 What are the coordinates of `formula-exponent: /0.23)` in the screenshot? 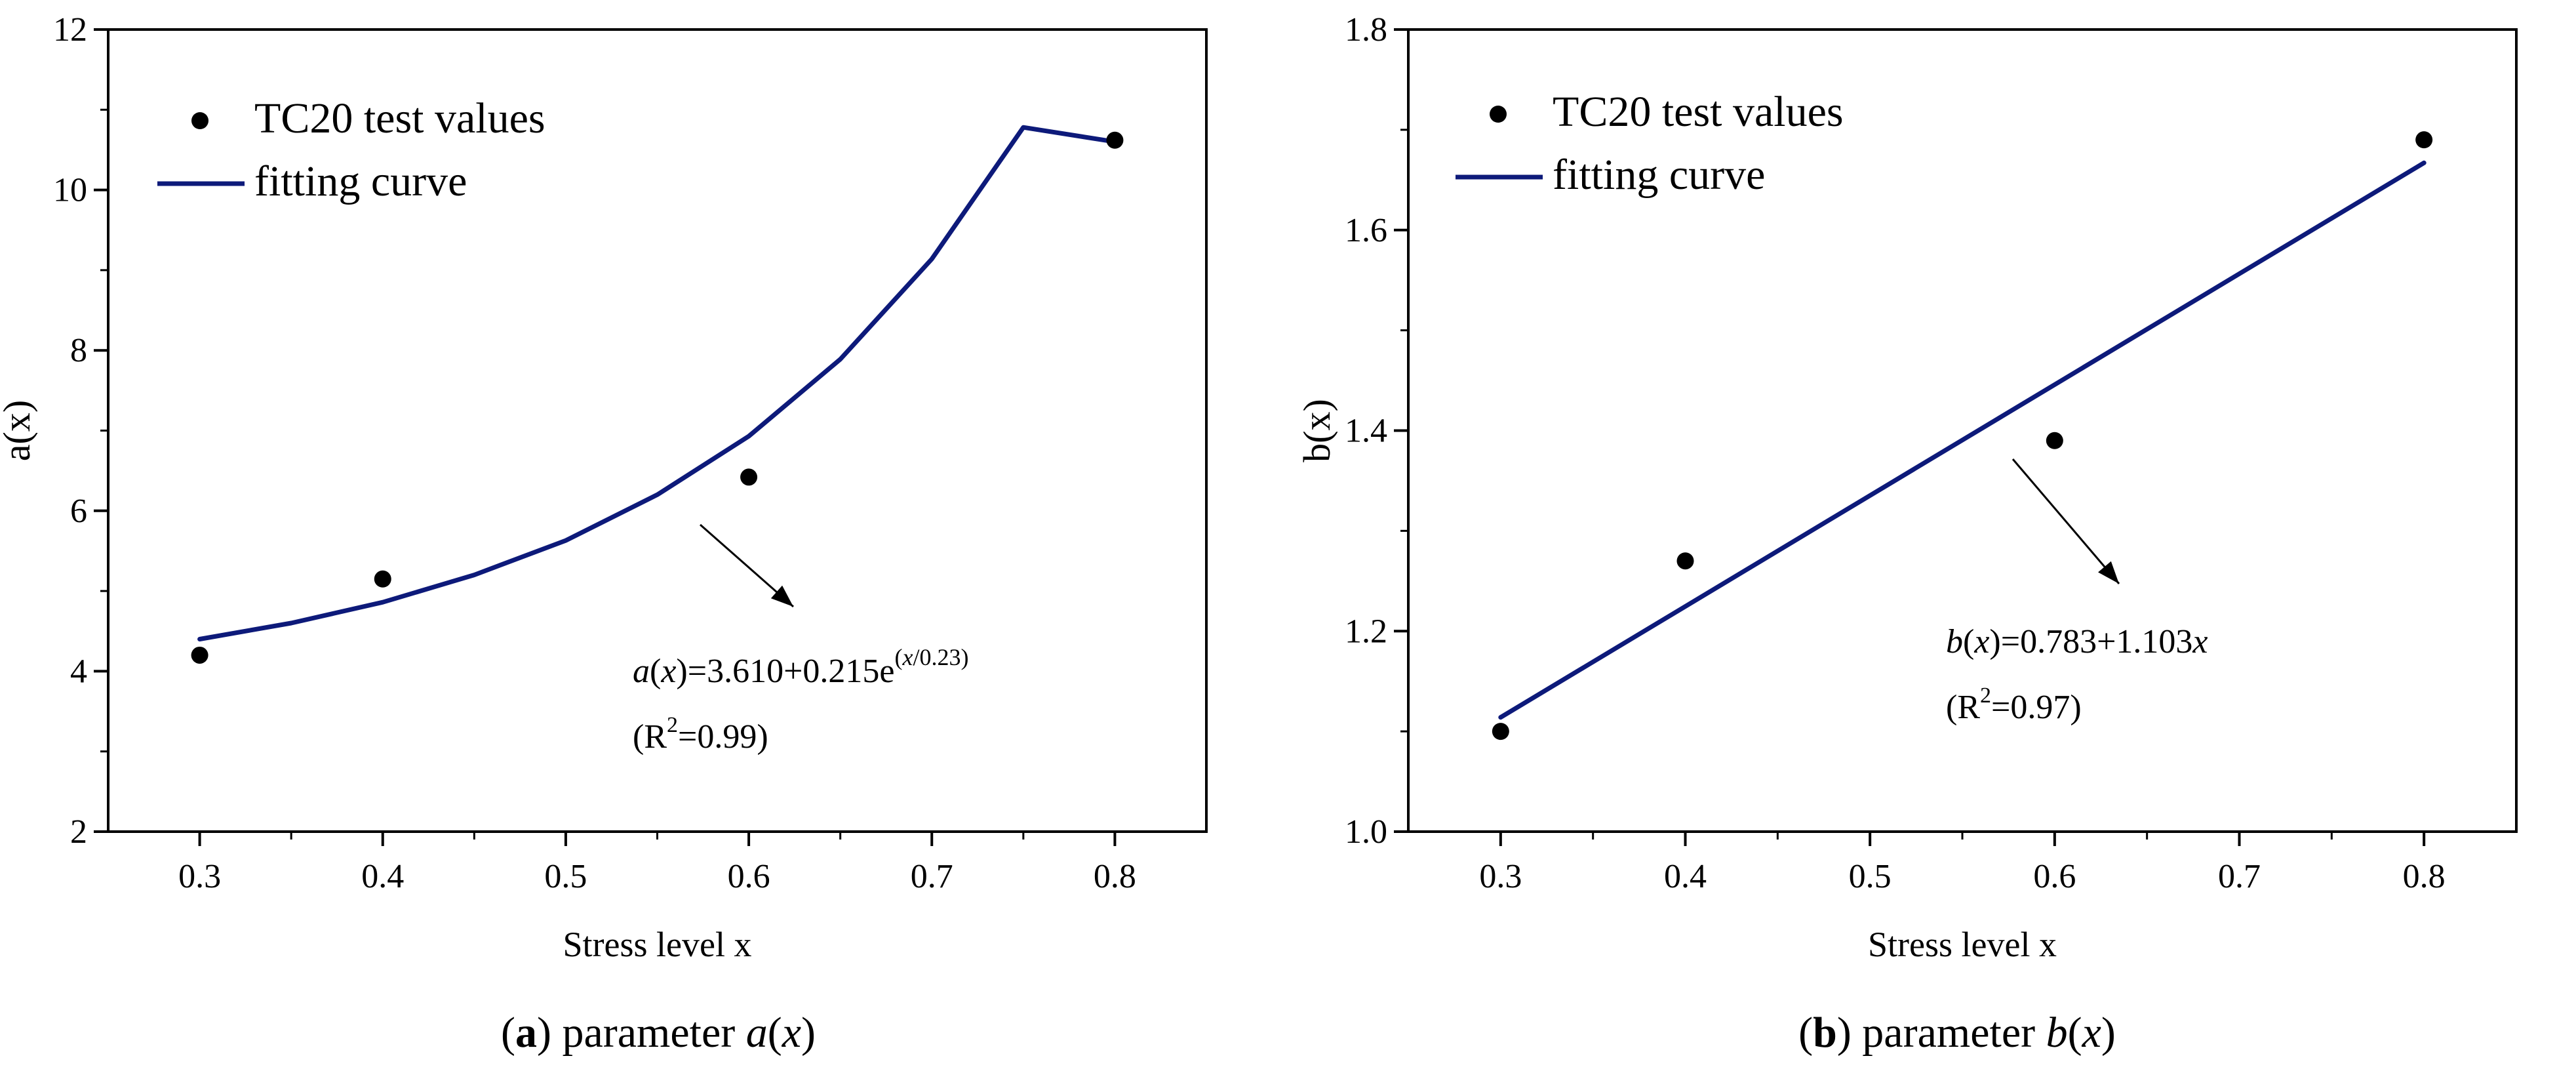 It's located at (940, 657).